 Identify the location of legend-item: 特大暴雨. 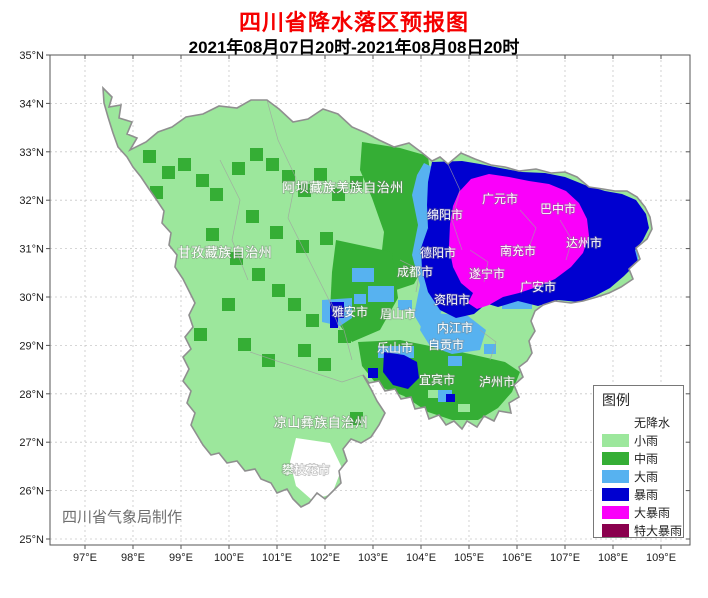
(642, 530).